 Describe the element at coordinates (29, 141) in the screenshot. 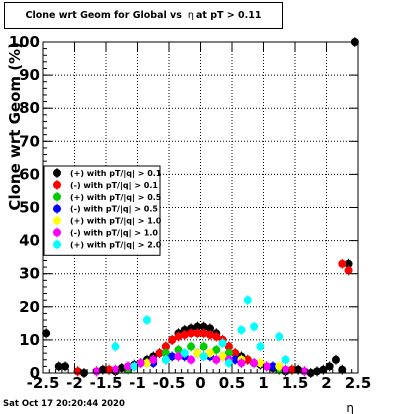

I see `y-tick-label: 70` at that location.